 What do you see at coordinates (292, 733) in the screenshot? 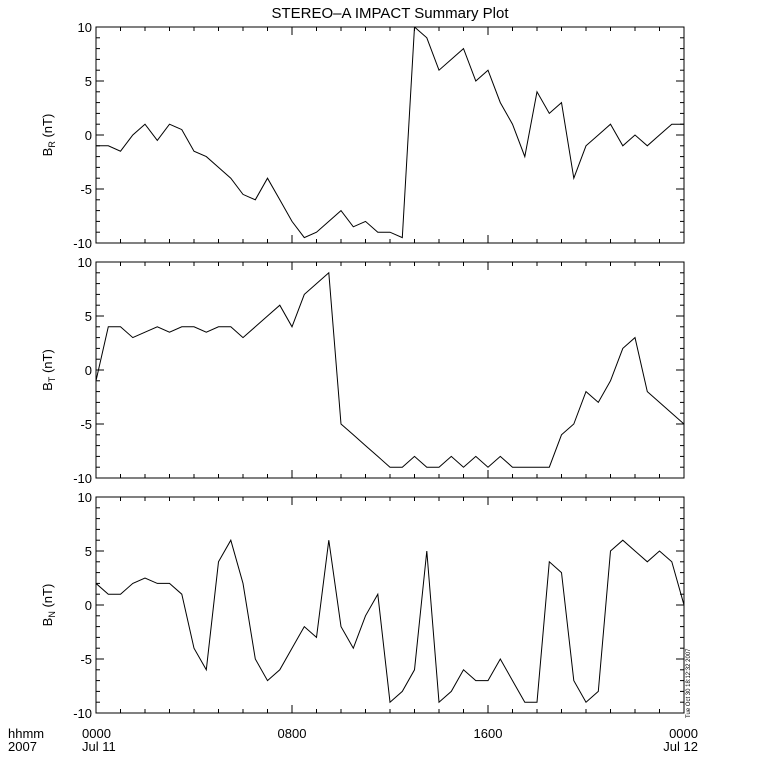
I see `x-tick-time-label: 0800` at bounding box center [292, 733].